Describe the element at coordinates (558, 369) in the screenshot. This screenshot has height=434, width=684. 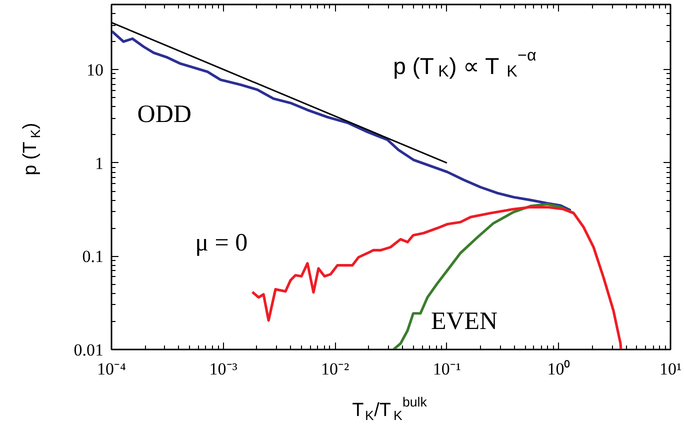
I see `x-tick-label: 10⁰` at that location.